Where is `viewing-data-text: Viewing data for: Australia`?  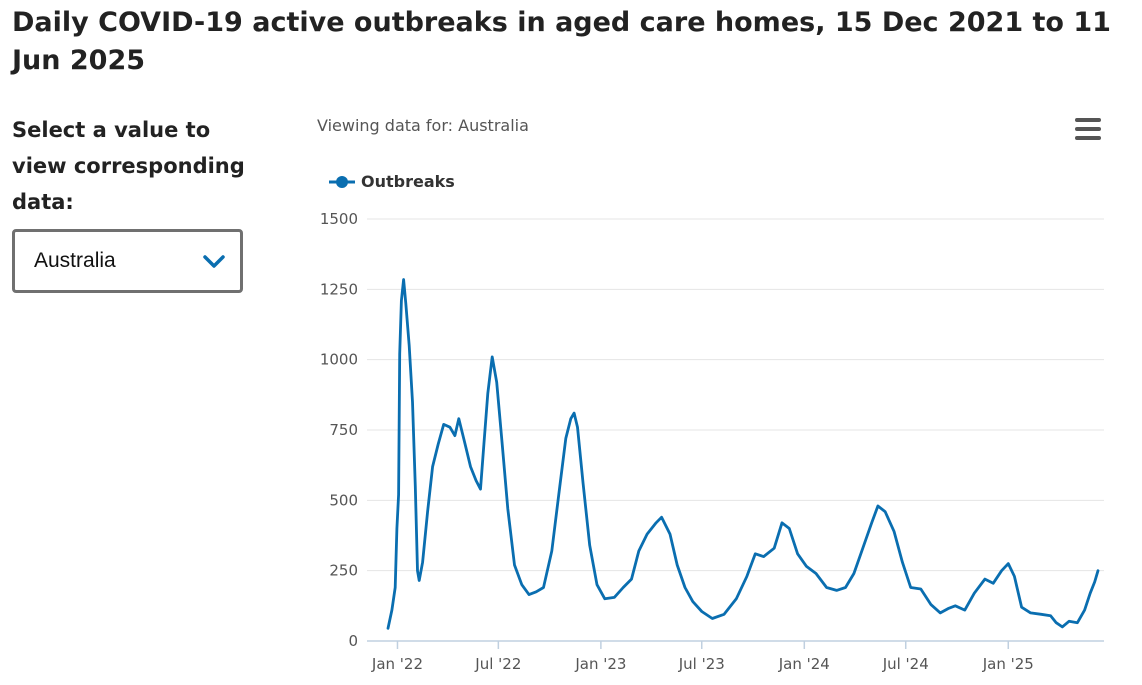
viewing-data-text: Viewing data for: Australia is located at coordinates (423, 125).